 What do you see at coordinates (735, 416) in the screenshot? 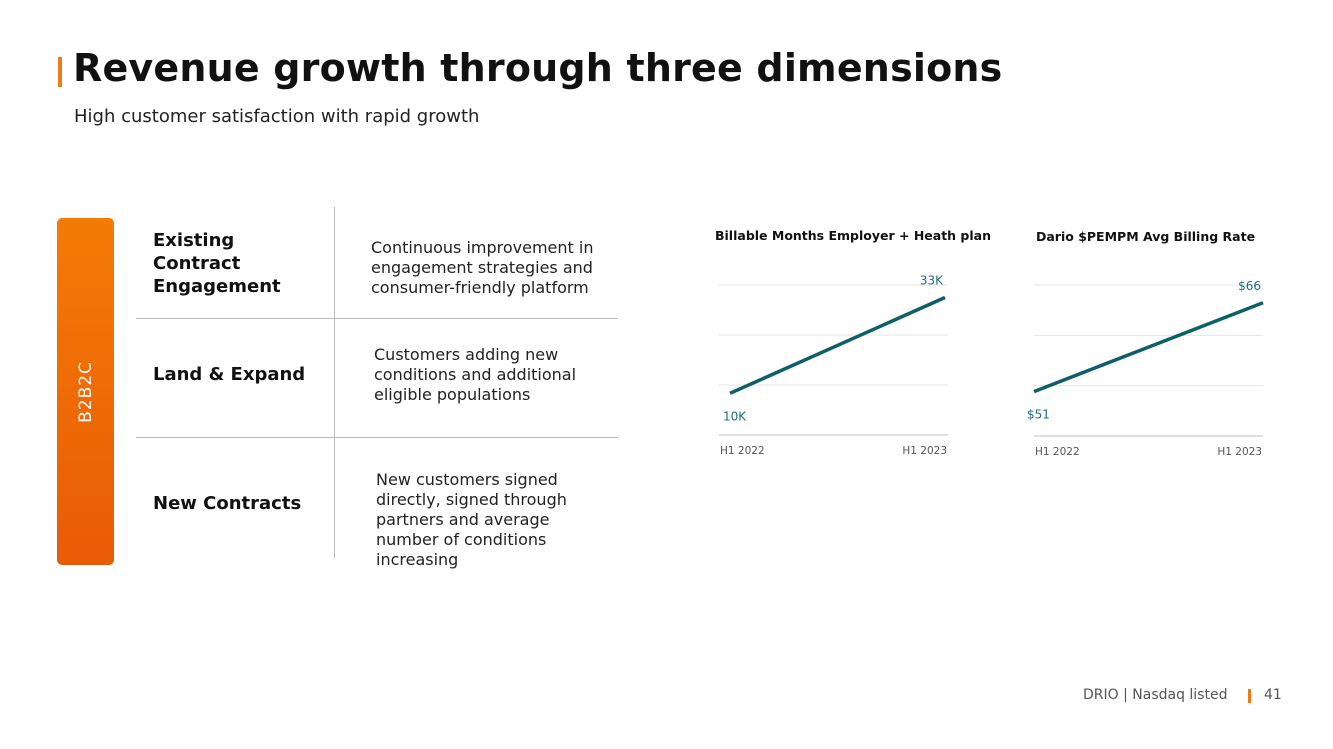
I see `data-label: 10K` at bounding box center [735, 416].